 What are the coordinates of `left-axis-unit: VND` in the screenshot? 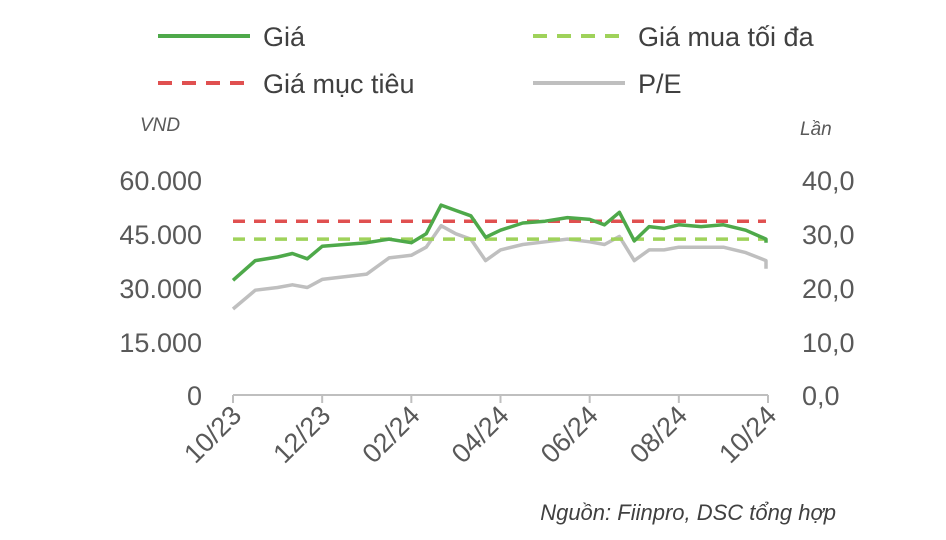 It's located at (160, 125).